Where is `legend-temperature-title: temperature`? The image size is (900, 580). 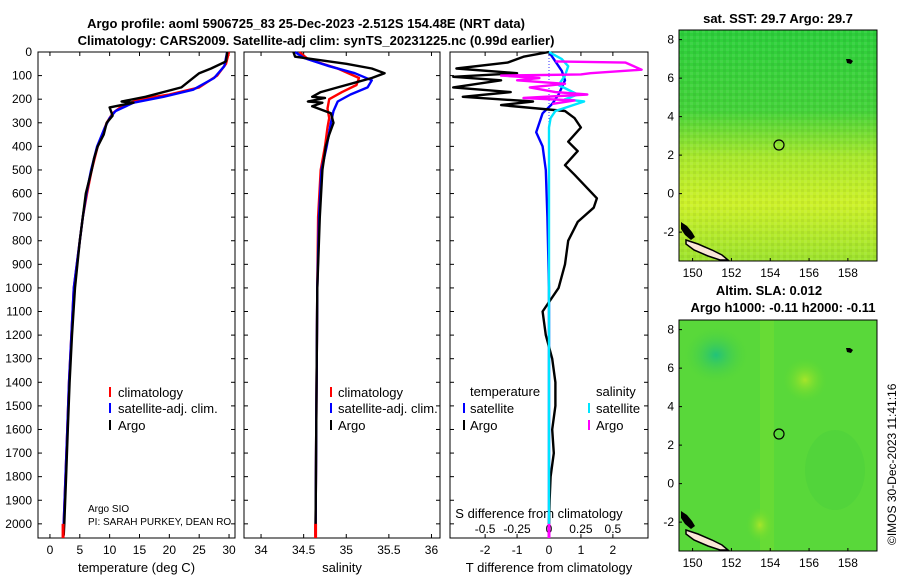
legend-temperature-title: temperature is located at coordinates (505, 391).